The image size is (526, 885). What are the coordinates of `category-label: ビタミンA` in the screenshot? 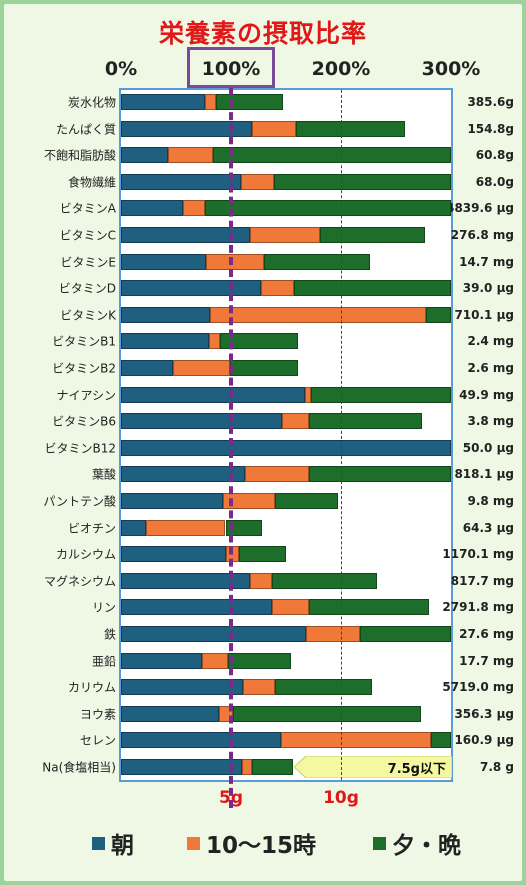 It's located at (87, 208).